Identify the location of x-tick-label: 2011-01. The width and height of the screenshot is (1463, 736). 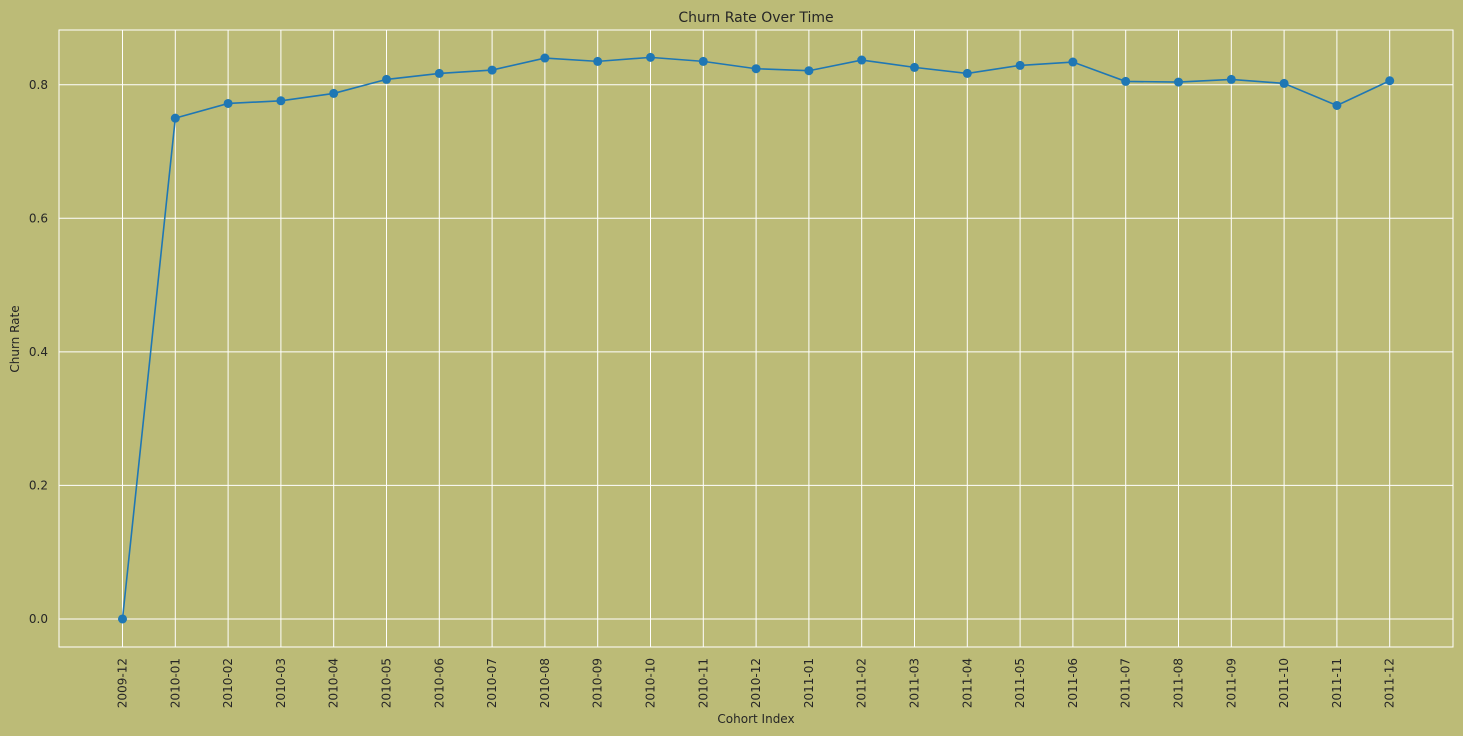
(809, 683).